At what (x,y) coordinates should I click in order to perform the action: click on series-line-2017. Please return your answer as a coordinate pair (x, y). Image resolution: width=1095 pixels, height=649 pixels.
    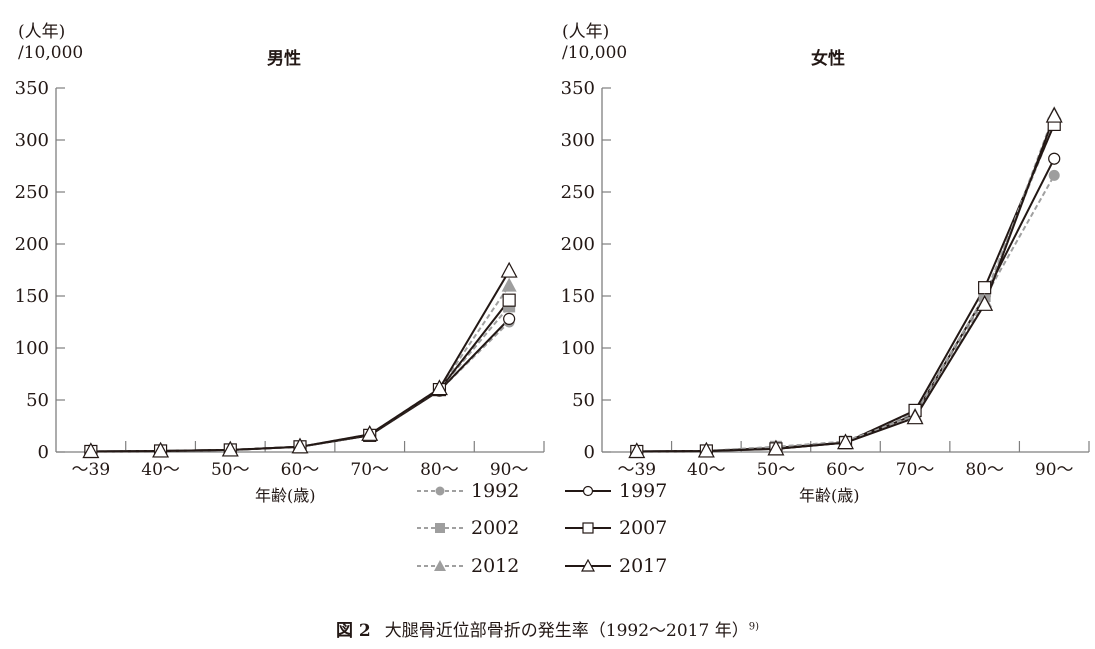
    Looking at the image, I should click on (300, 361).